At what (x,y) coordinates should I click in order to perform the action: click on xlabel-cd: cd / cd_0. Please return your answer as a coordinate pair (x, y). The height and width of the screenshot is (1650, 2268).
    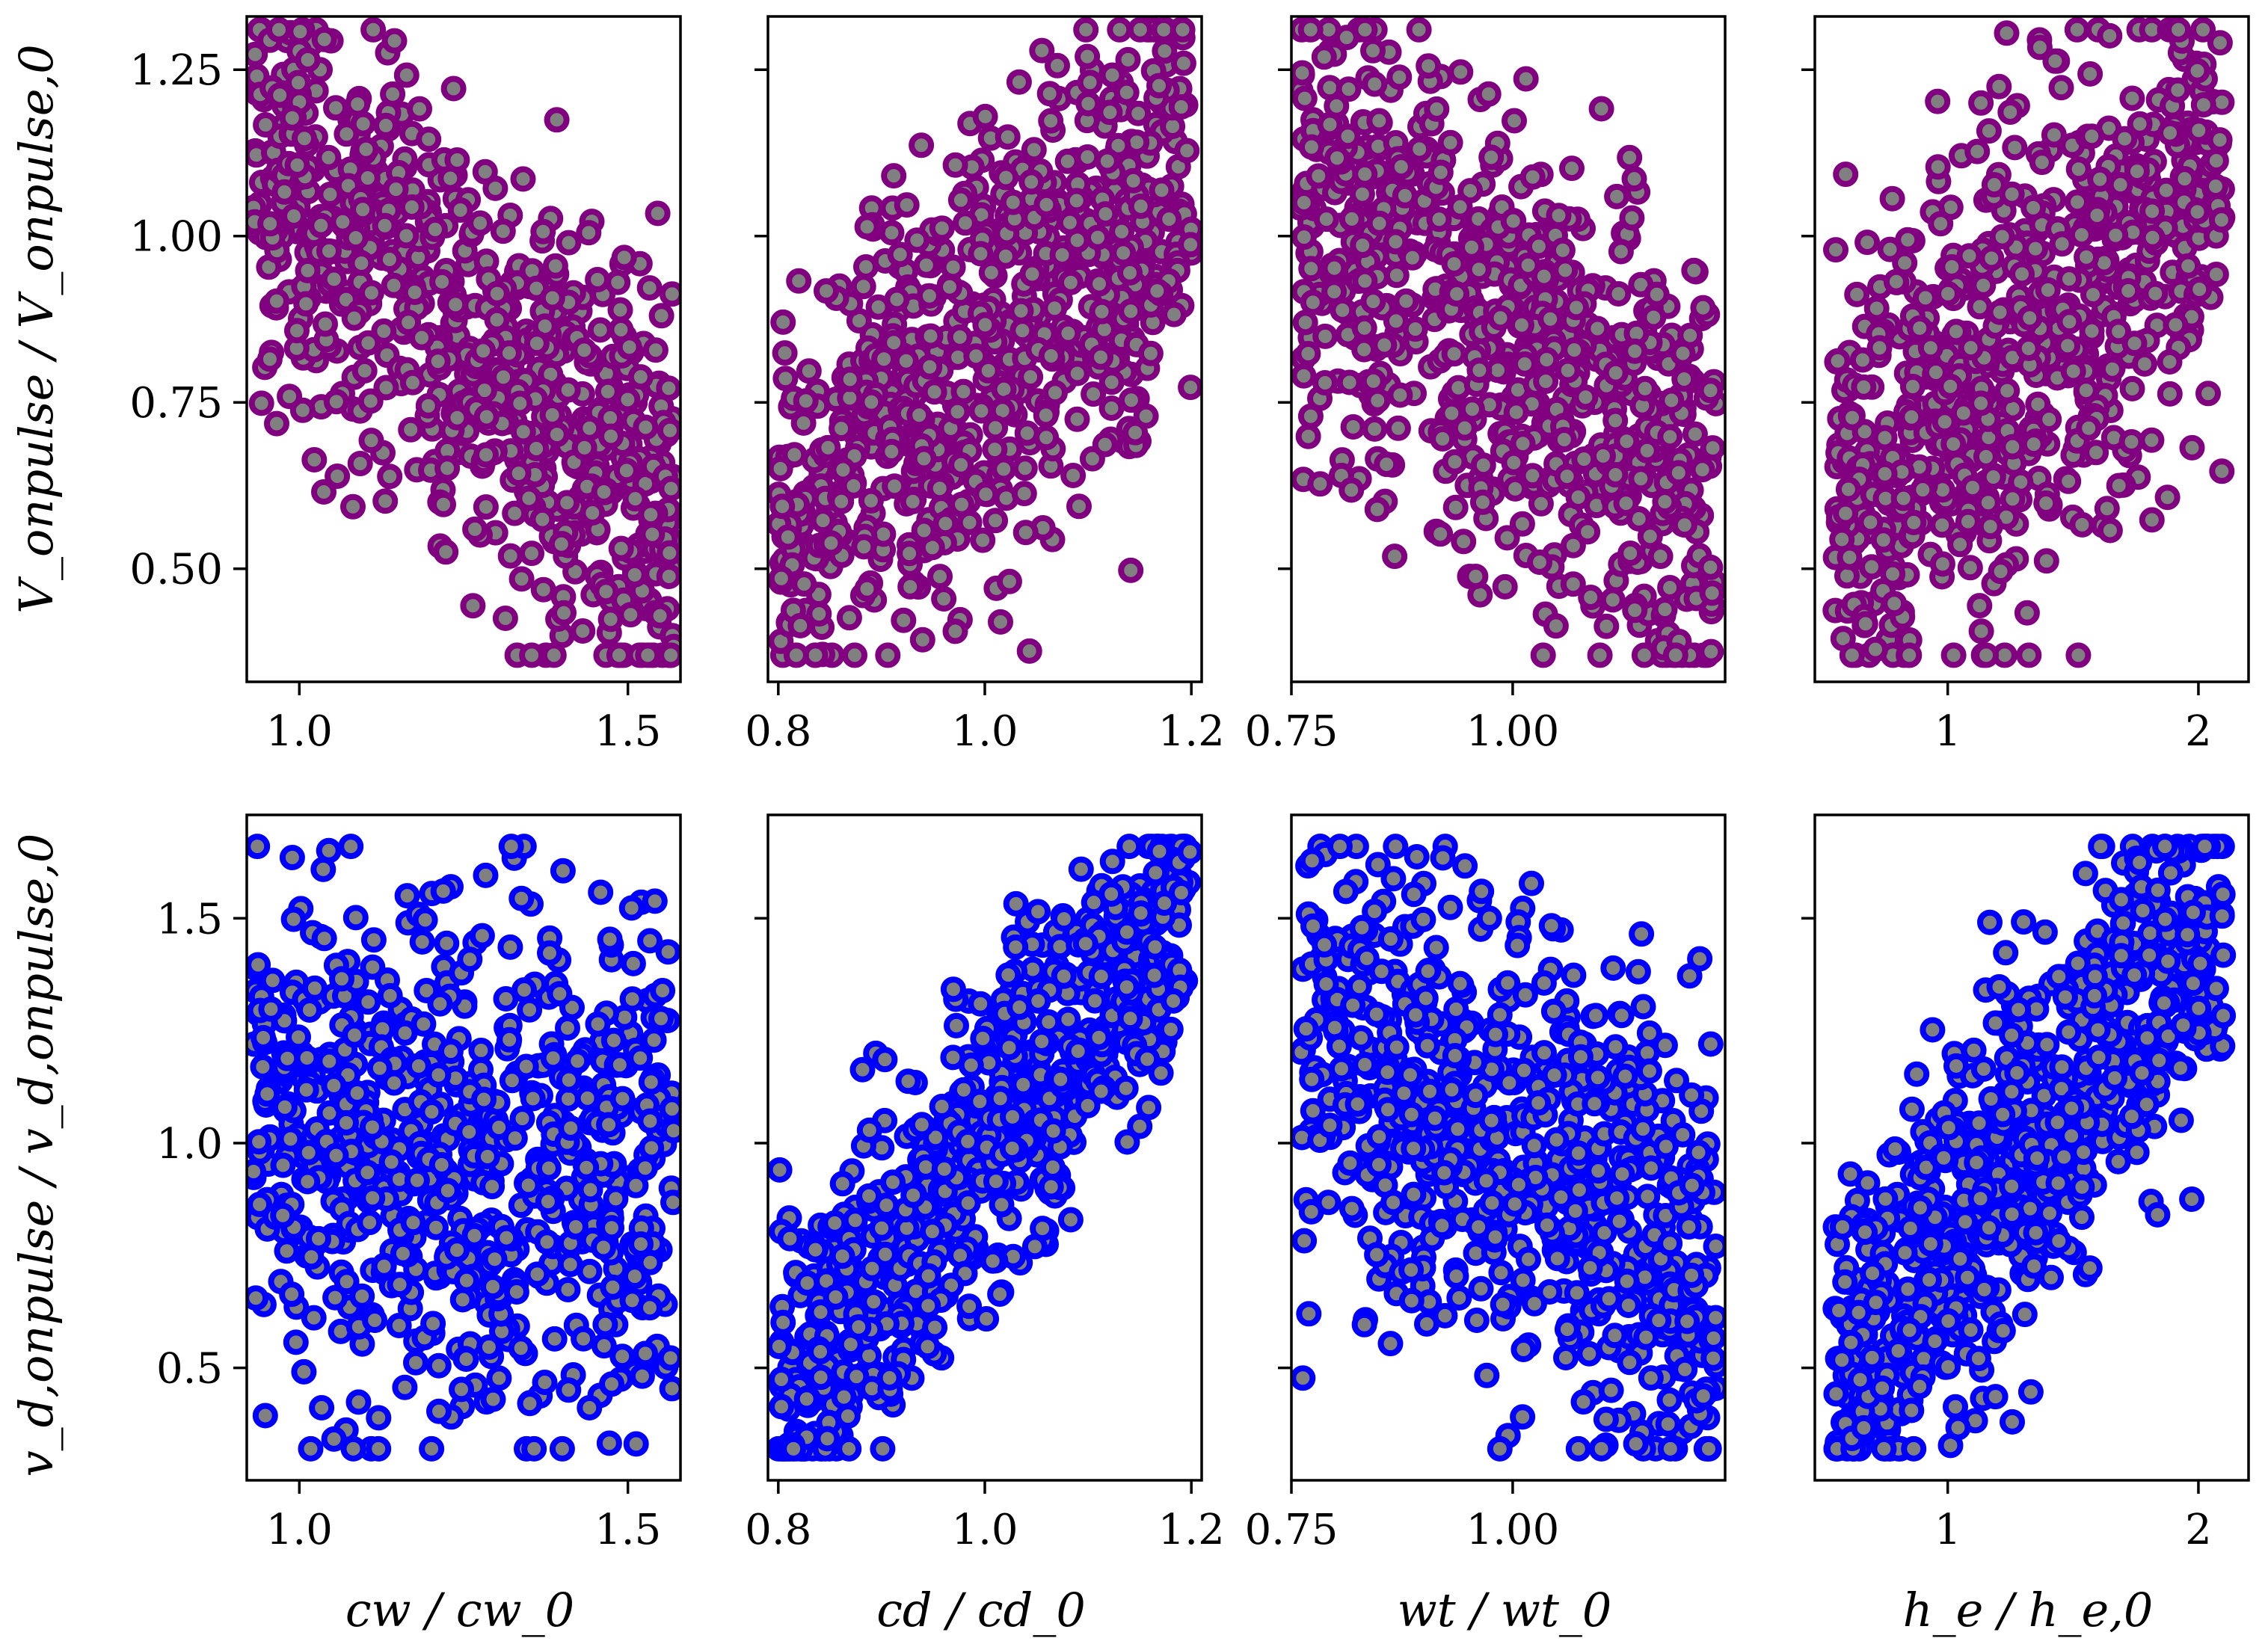
    Looking at the image, I should click on (981, 1610).